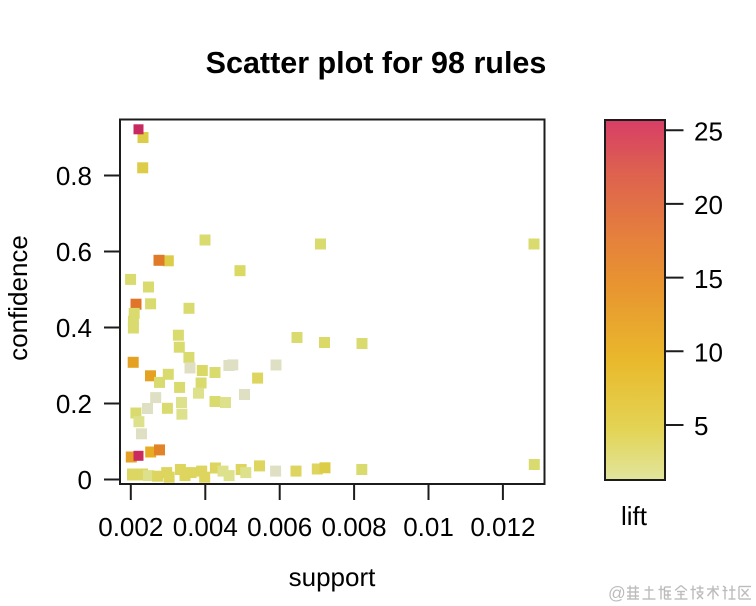 This screenshot has width=756, height=606. Describe the element at coordinates (708, 279) in the screenshot. I see `svg-text: 15` at that location.